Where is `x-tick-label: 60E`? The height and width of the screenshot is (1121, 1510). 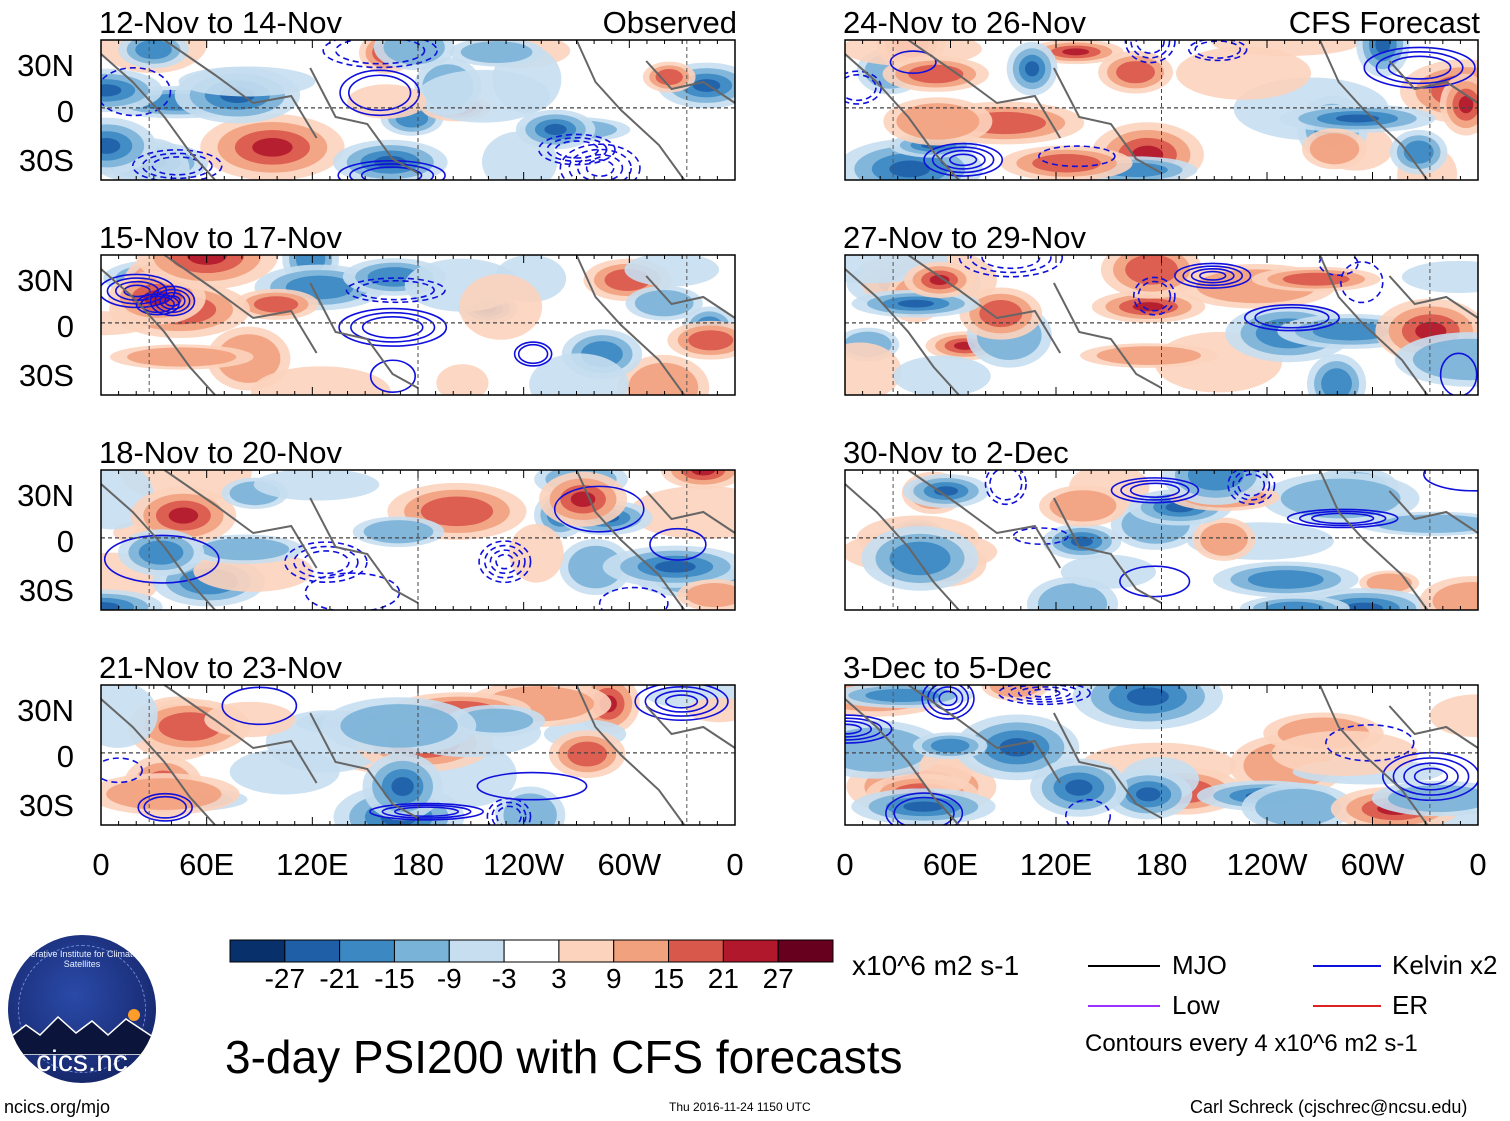
x-tick-label: 60E is located at coordinates (206, 864).